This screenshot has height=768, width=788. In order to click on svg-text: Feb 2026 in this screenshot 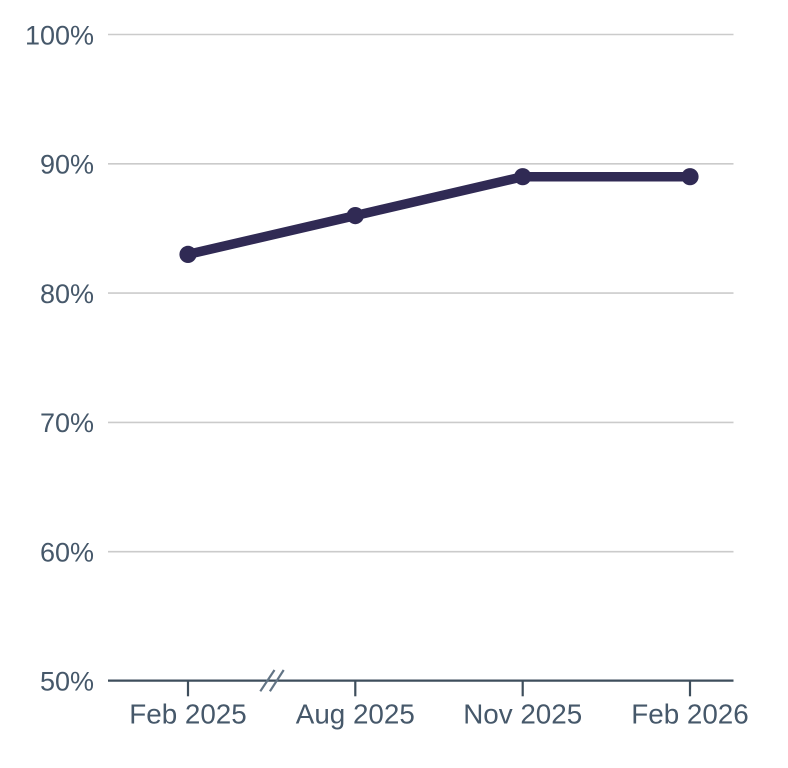, I will do `click(689, 714)`.